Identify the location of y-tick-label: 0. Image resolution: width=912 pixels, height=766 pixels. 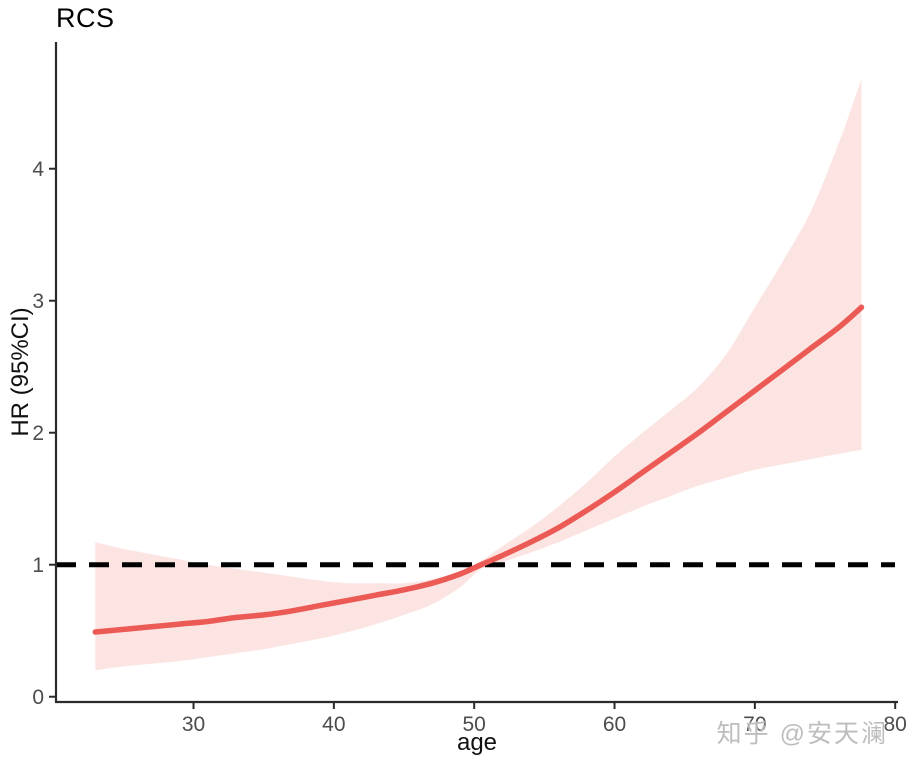
(38, 697).